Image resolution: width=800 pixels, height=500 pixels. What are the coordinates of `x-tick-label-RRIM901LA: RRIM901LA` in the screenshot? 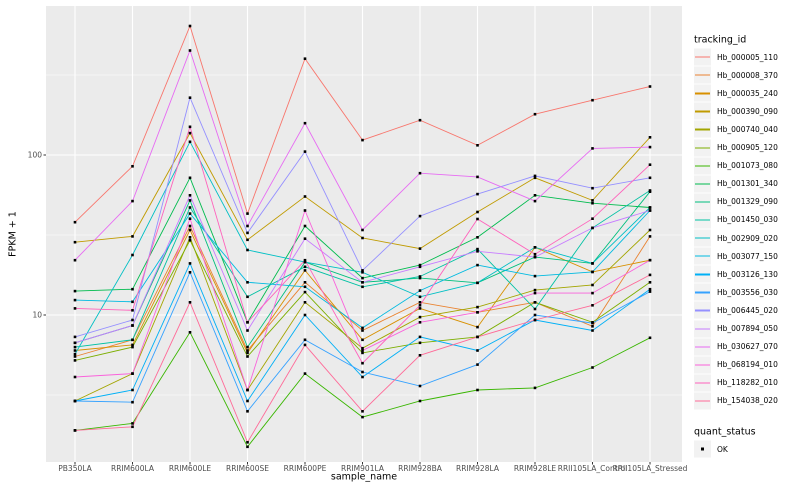 It's located at (362, 468).